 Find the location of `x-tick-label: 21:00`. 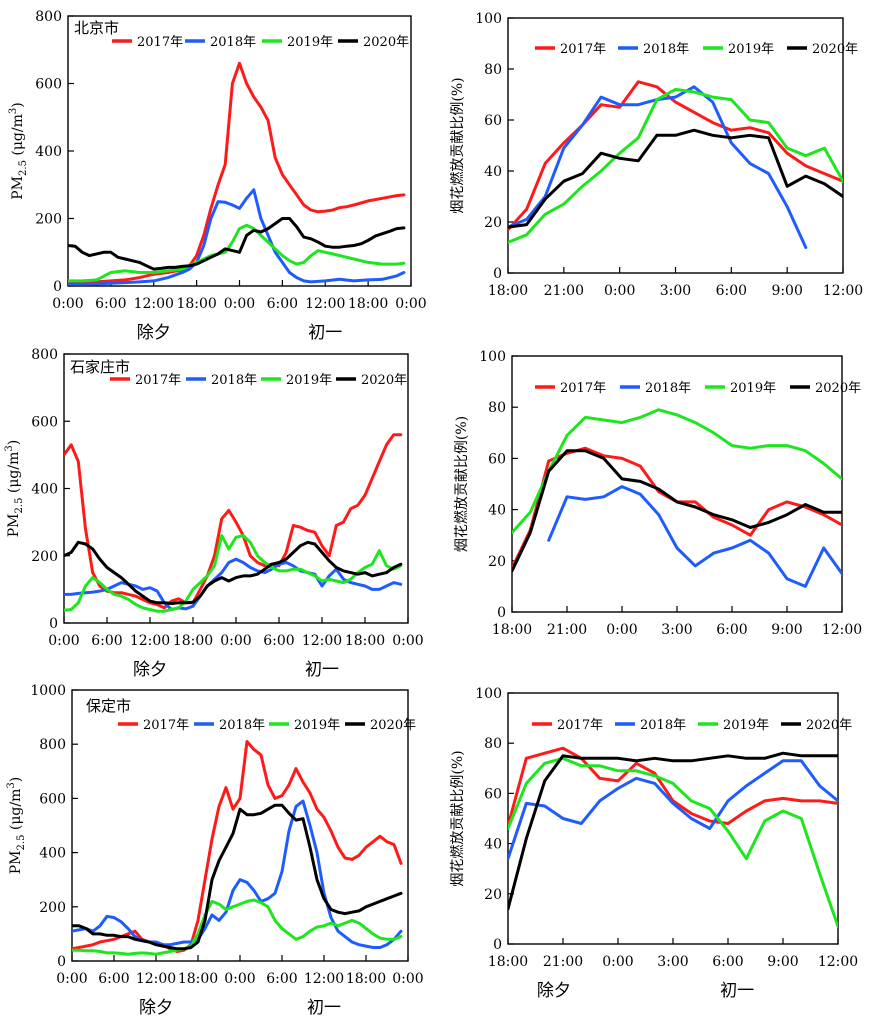

x-tick-label: 21:00 is located at coordinates (567, 630).